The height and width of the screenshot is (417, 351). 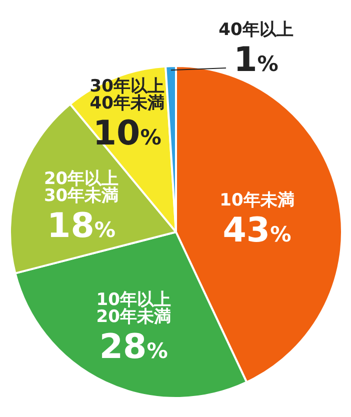 I want to click on data-label: 10%, so click(x=127, y=134).